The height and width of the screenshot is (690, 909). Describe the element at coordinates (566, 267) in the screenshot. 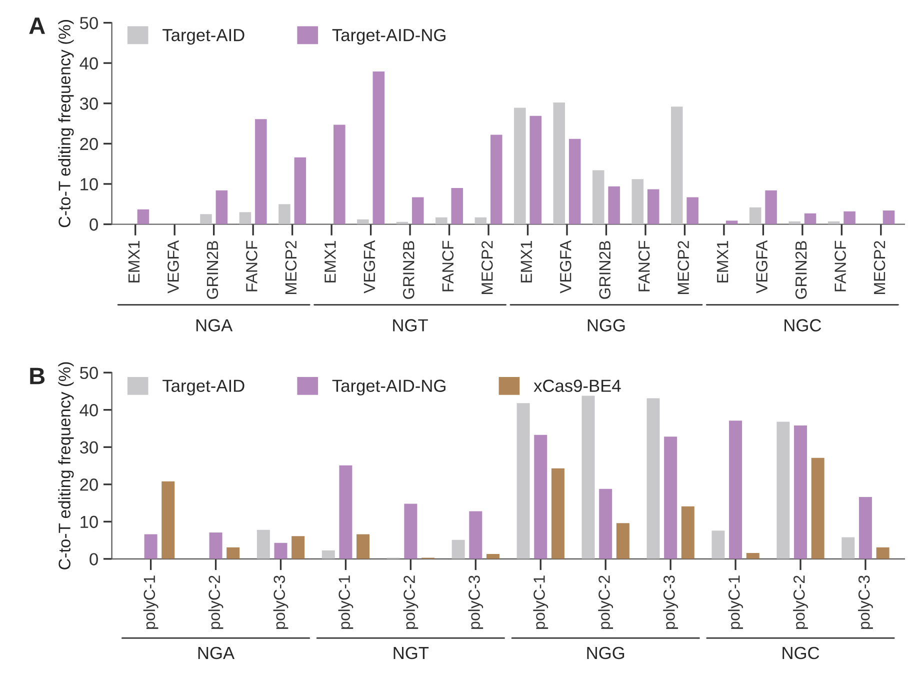

I see `x-tick-label: VEGFA` at that location.